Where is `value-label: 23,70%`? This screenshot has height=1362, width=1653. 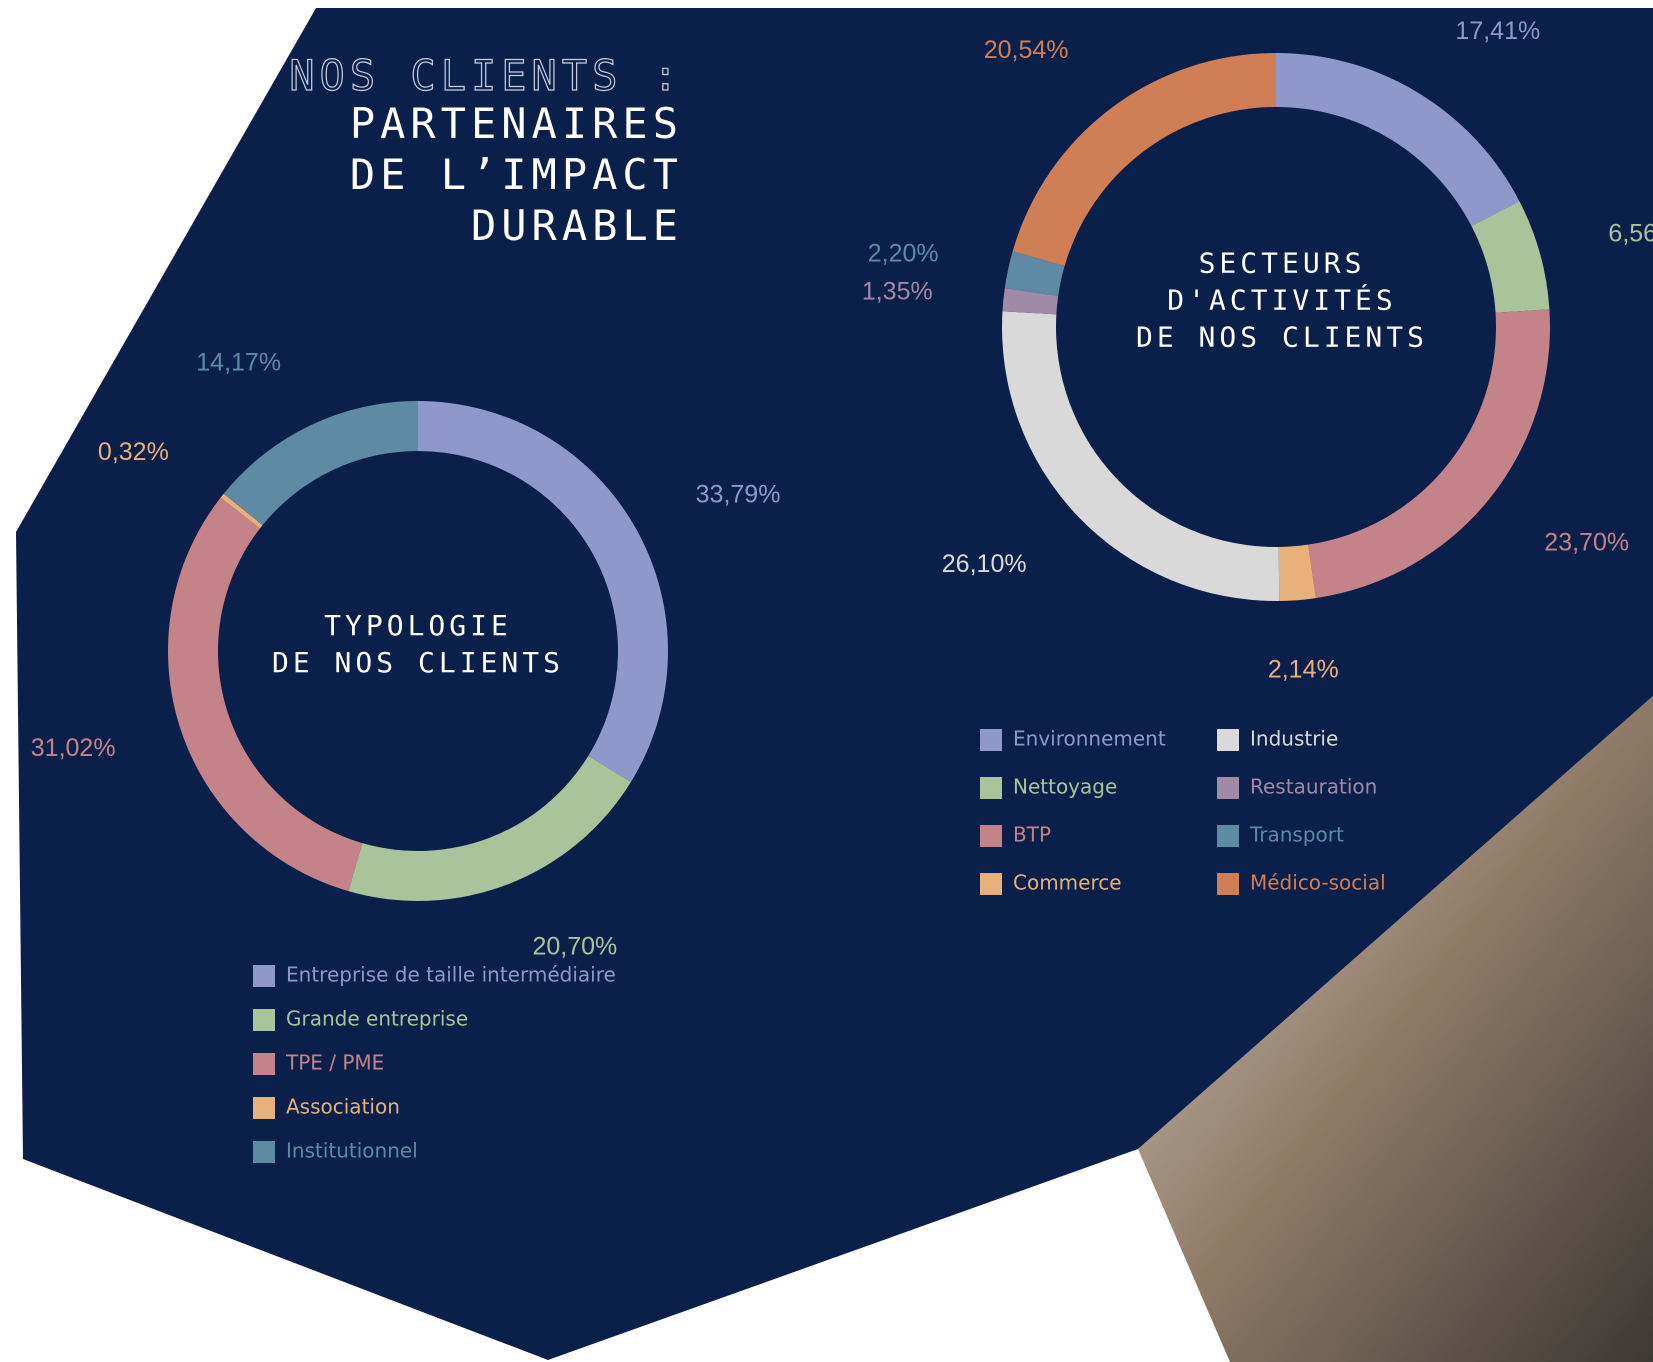
value-label: 23,70% is located at coordinates (1586, 543).